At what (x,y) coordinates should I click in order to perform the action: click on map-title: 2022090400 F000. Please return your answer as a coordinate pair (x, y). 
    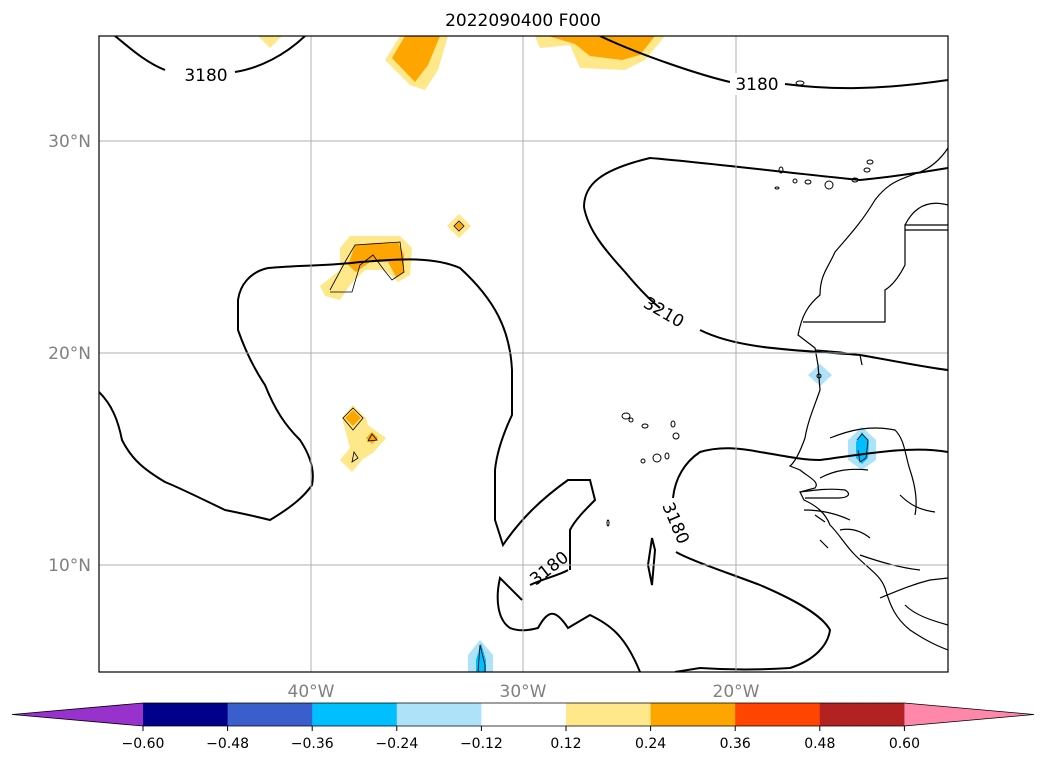
    Looking at the image, I should click on (523, 21).